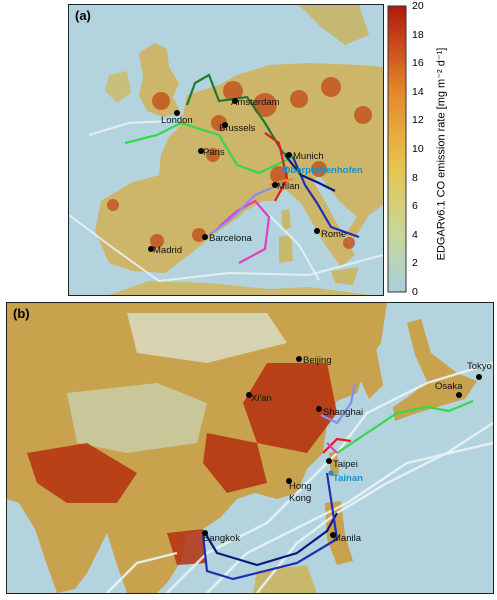 The image size is (497, 600). What do you see at coordinates (449, 386) in the screenshot?
I see `city-label-osaka: Osaka` at bounding box center [449, 386].